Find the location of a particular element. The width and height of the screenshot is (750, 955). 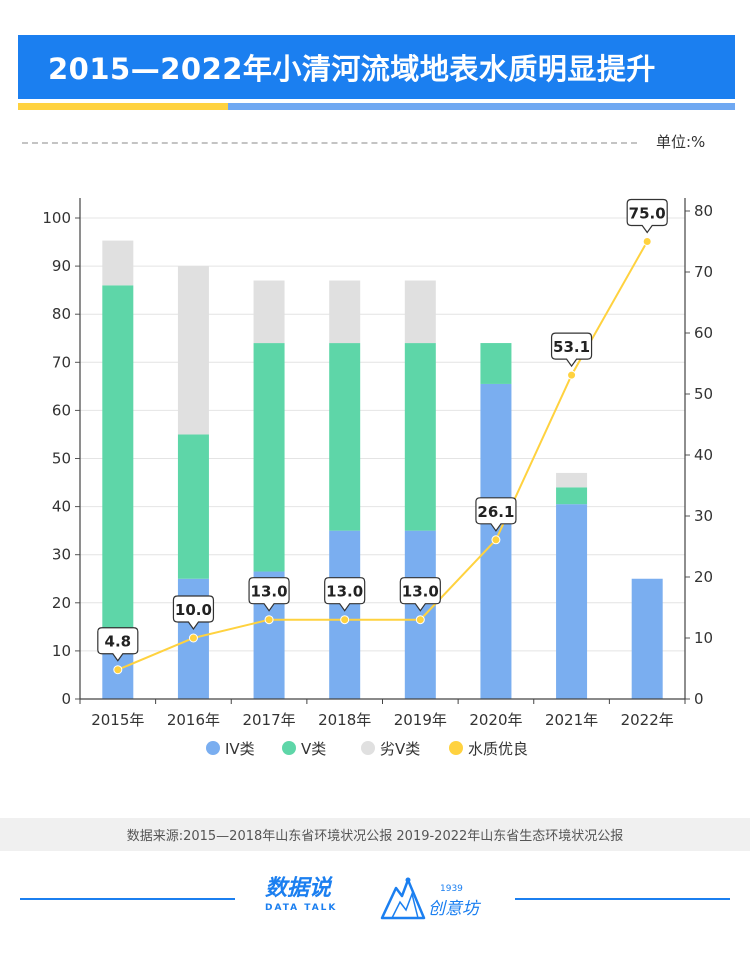

title-banner: 2015—2022年小清河流域地表水质明显提升 is located at coordinates (376, 67).